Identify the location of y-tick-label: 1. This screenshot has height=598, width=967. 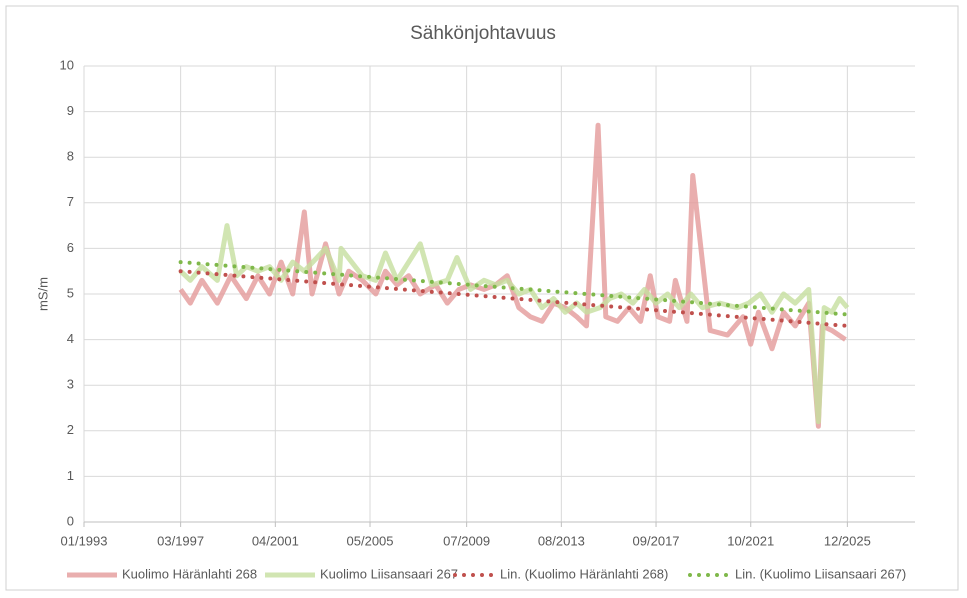
(70, 475).